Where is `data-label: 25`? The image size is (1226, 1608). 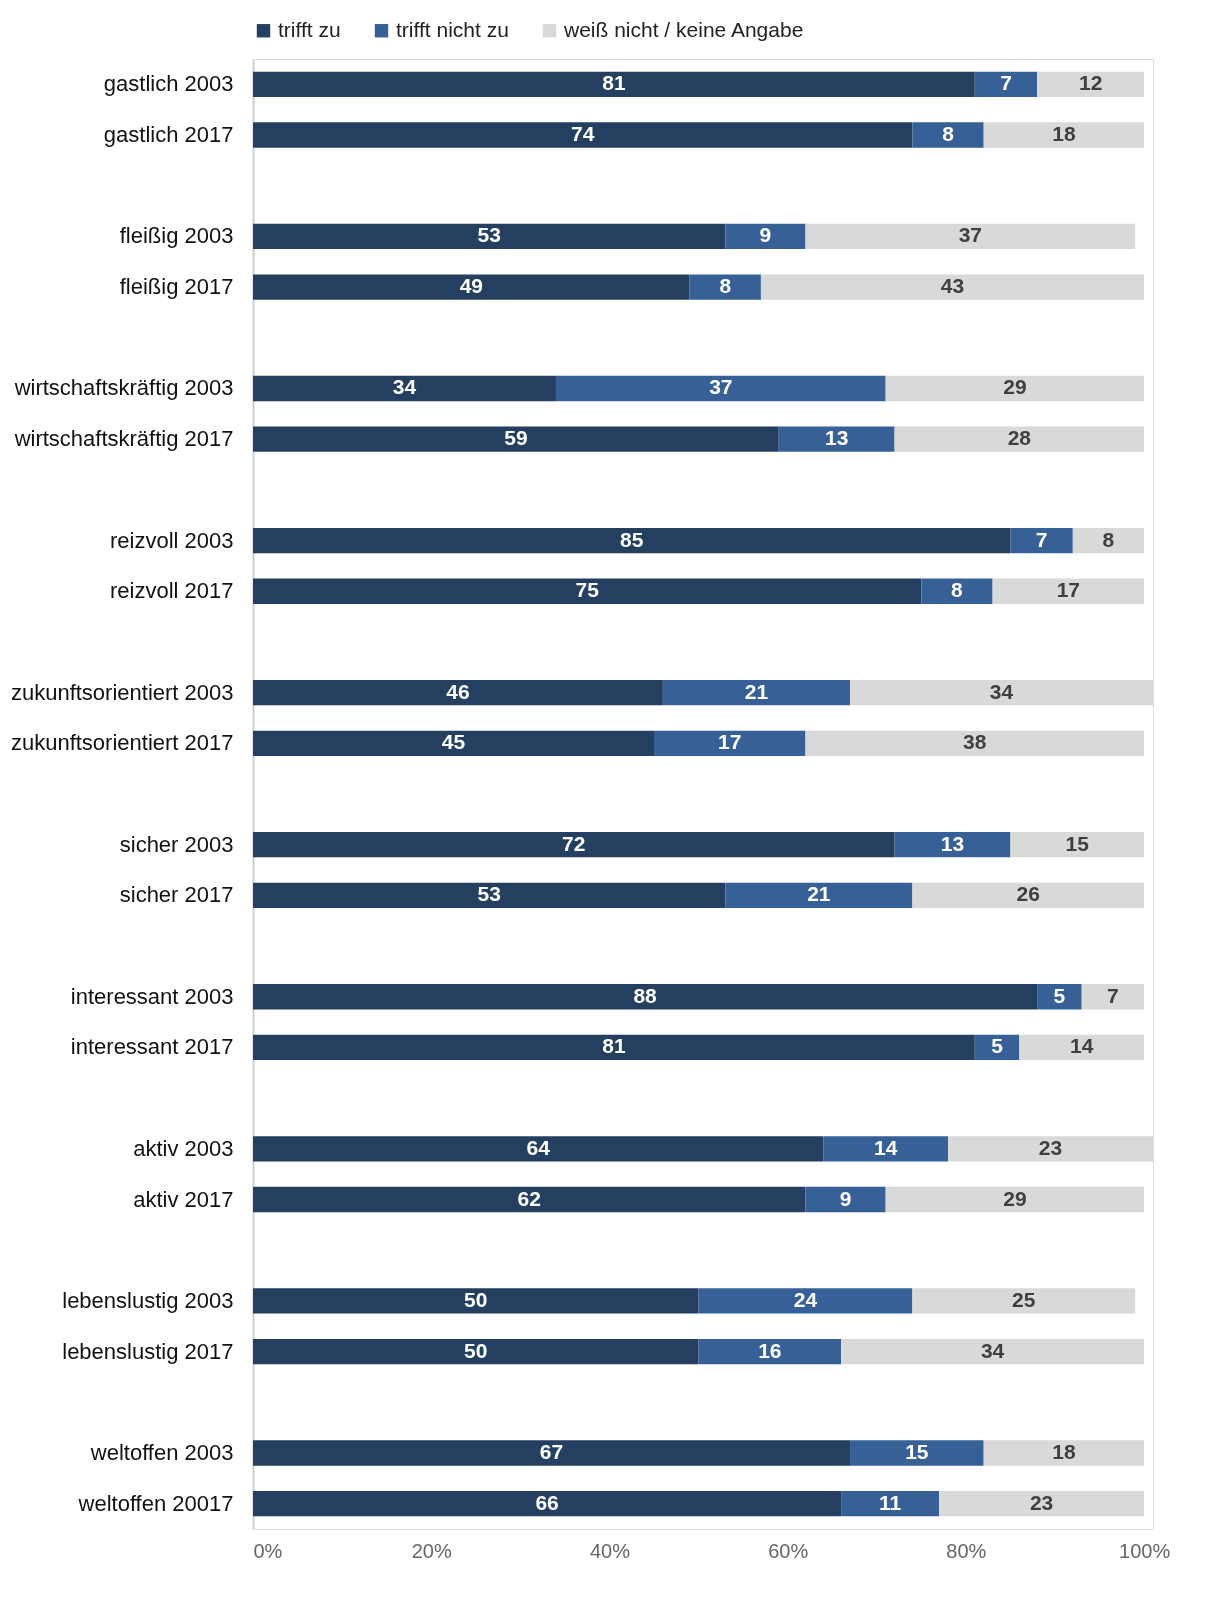 data-label: 25 is located at coordinates (1024, 1299).